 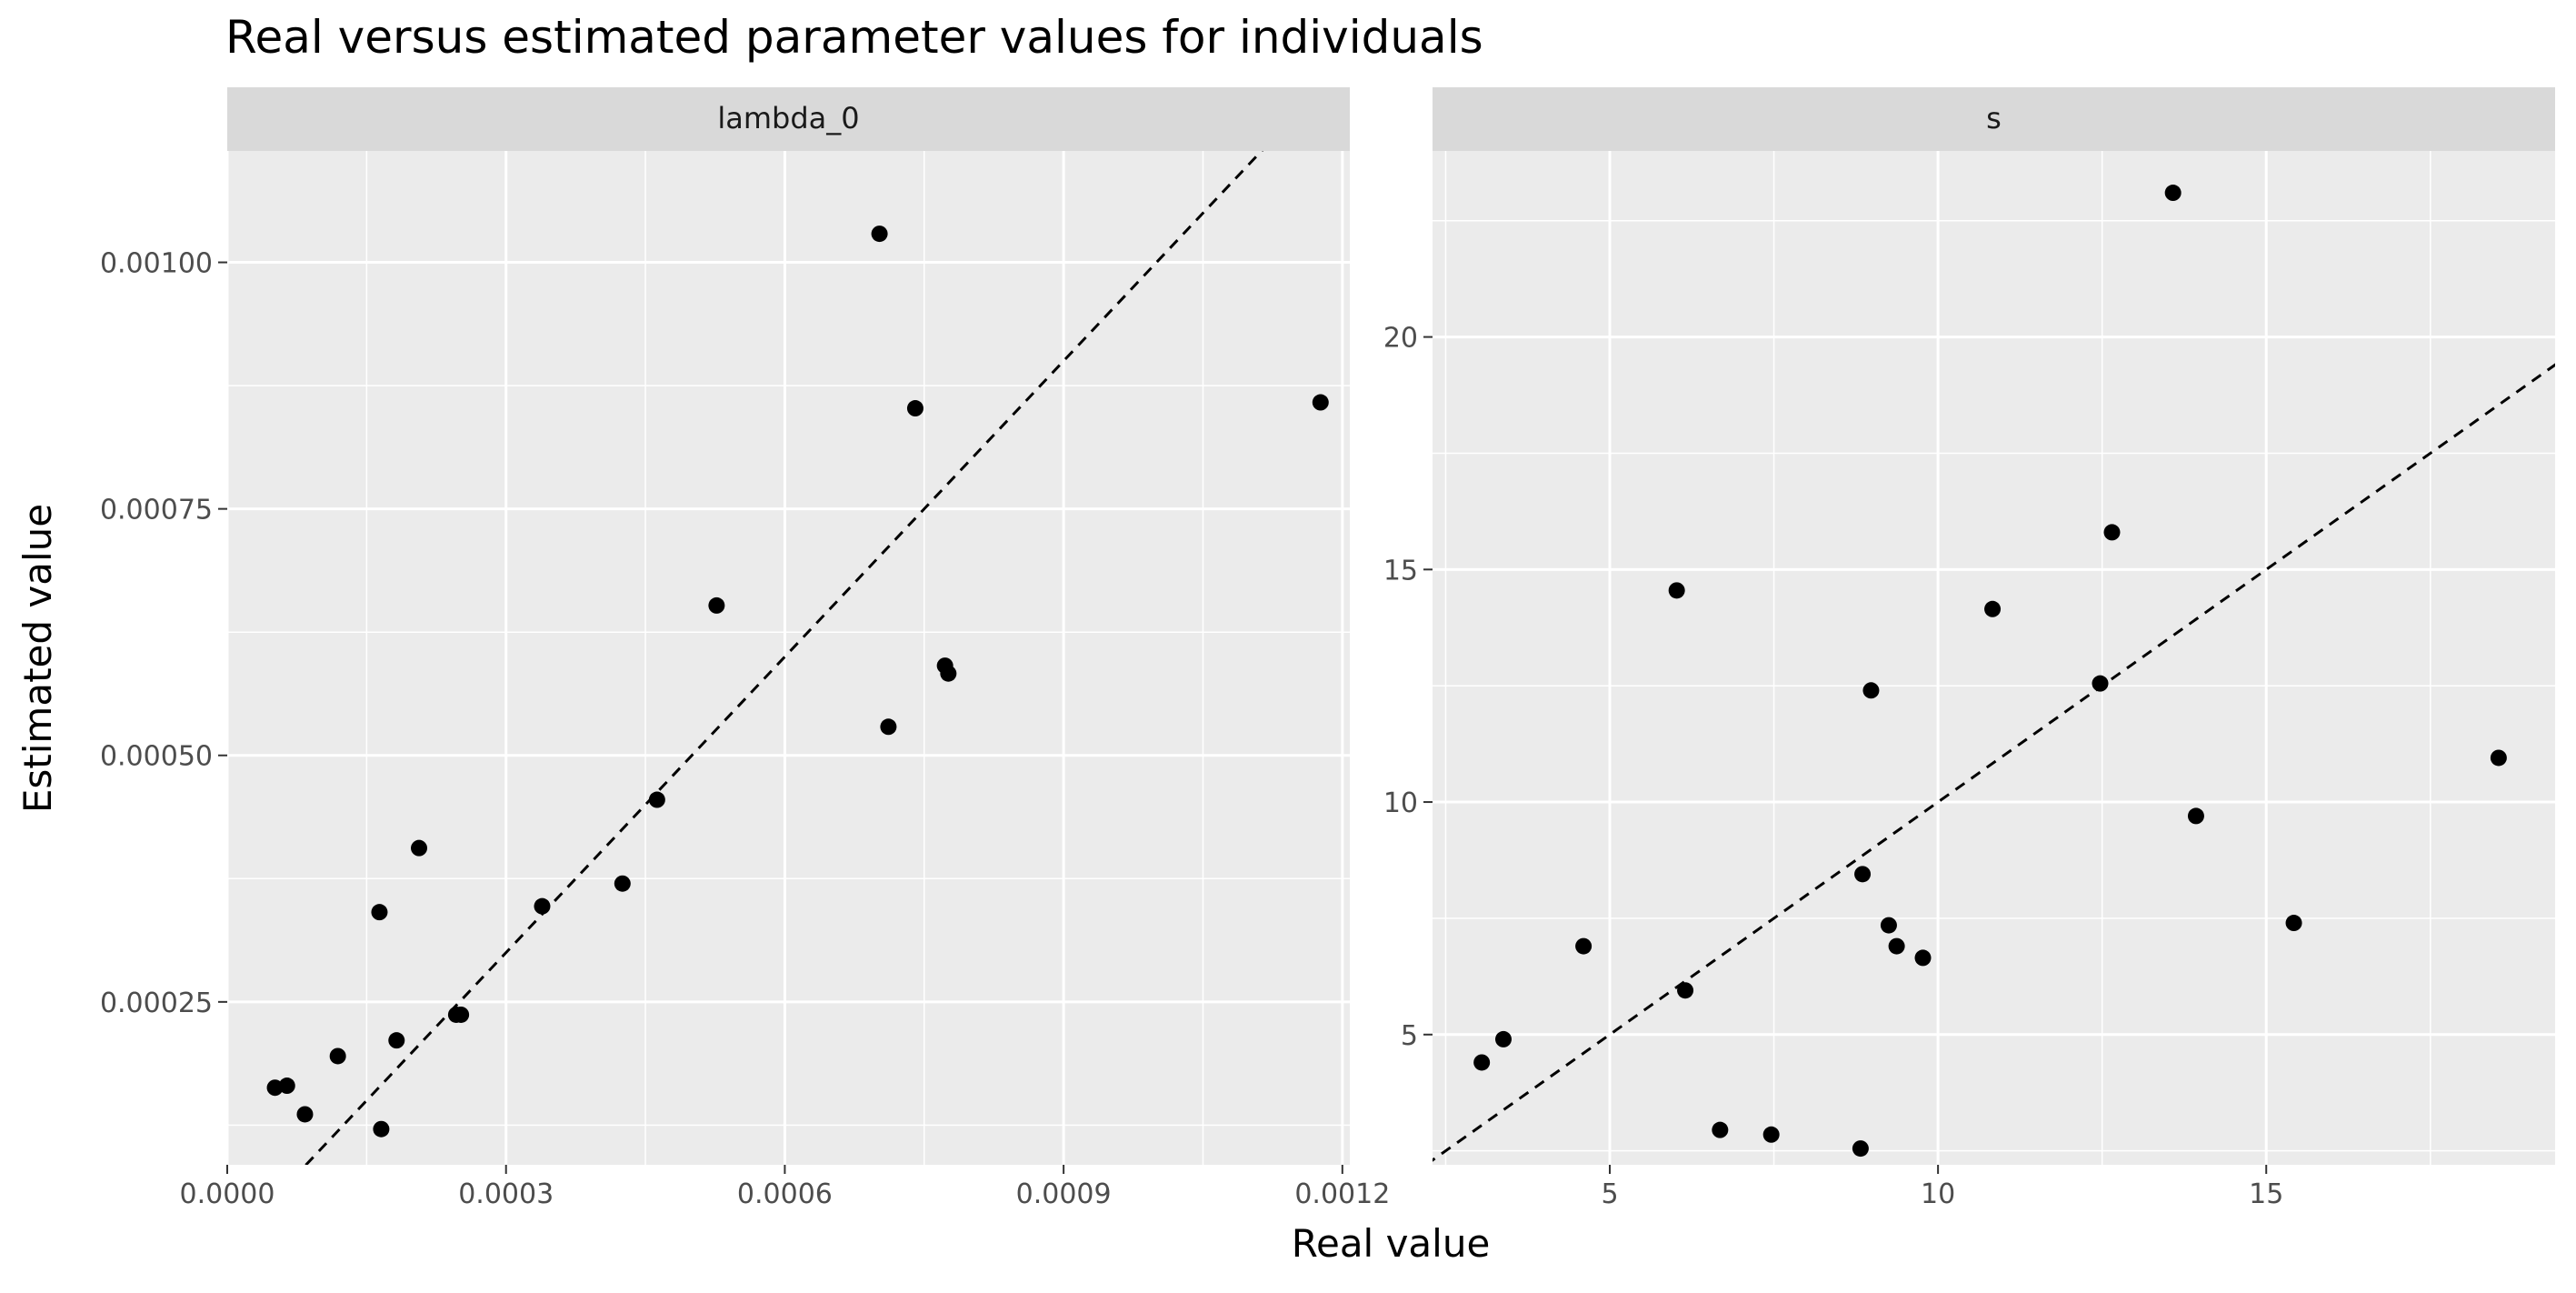 I want to click on x-axis: 5 10 15, so click(x=1942, y=1187).